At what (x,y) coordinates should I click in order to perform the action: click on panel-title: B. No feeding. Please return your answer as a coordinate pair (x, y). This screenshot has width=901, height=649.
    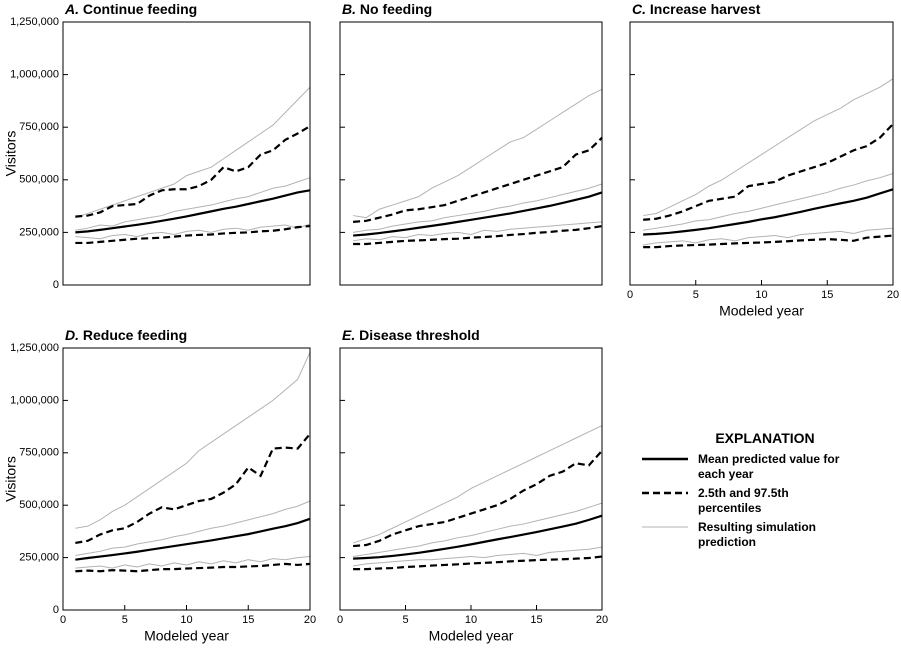
    Looking at the image, I should click on (387, 9).